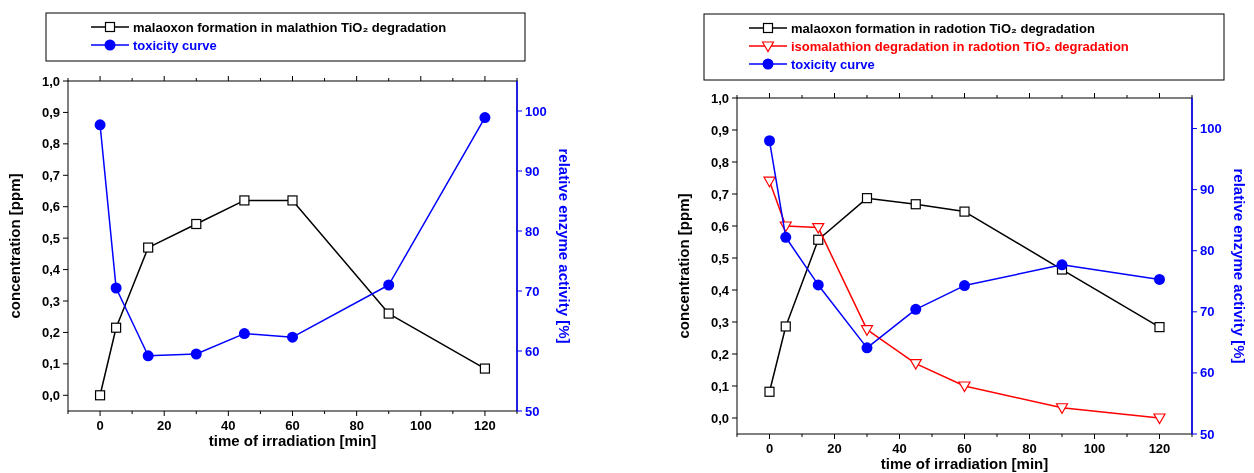  Describe the element at coordinates (943, 28) in the screenshot. I see `legend-label: malaoxon formation in radotion TiO₂ degradation` at that location.